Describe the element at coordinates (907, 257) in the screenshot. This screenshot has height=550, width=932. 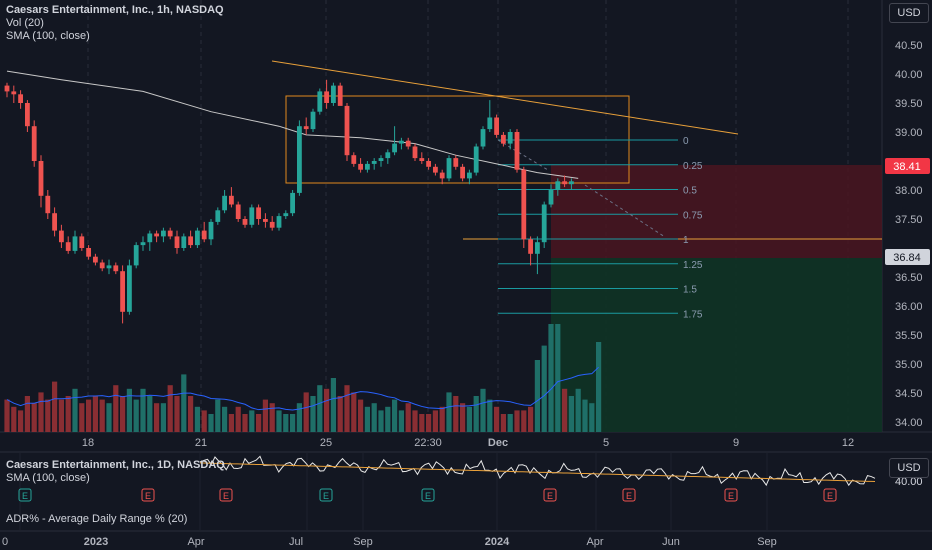
I see `second-price-label-bg` at that location.